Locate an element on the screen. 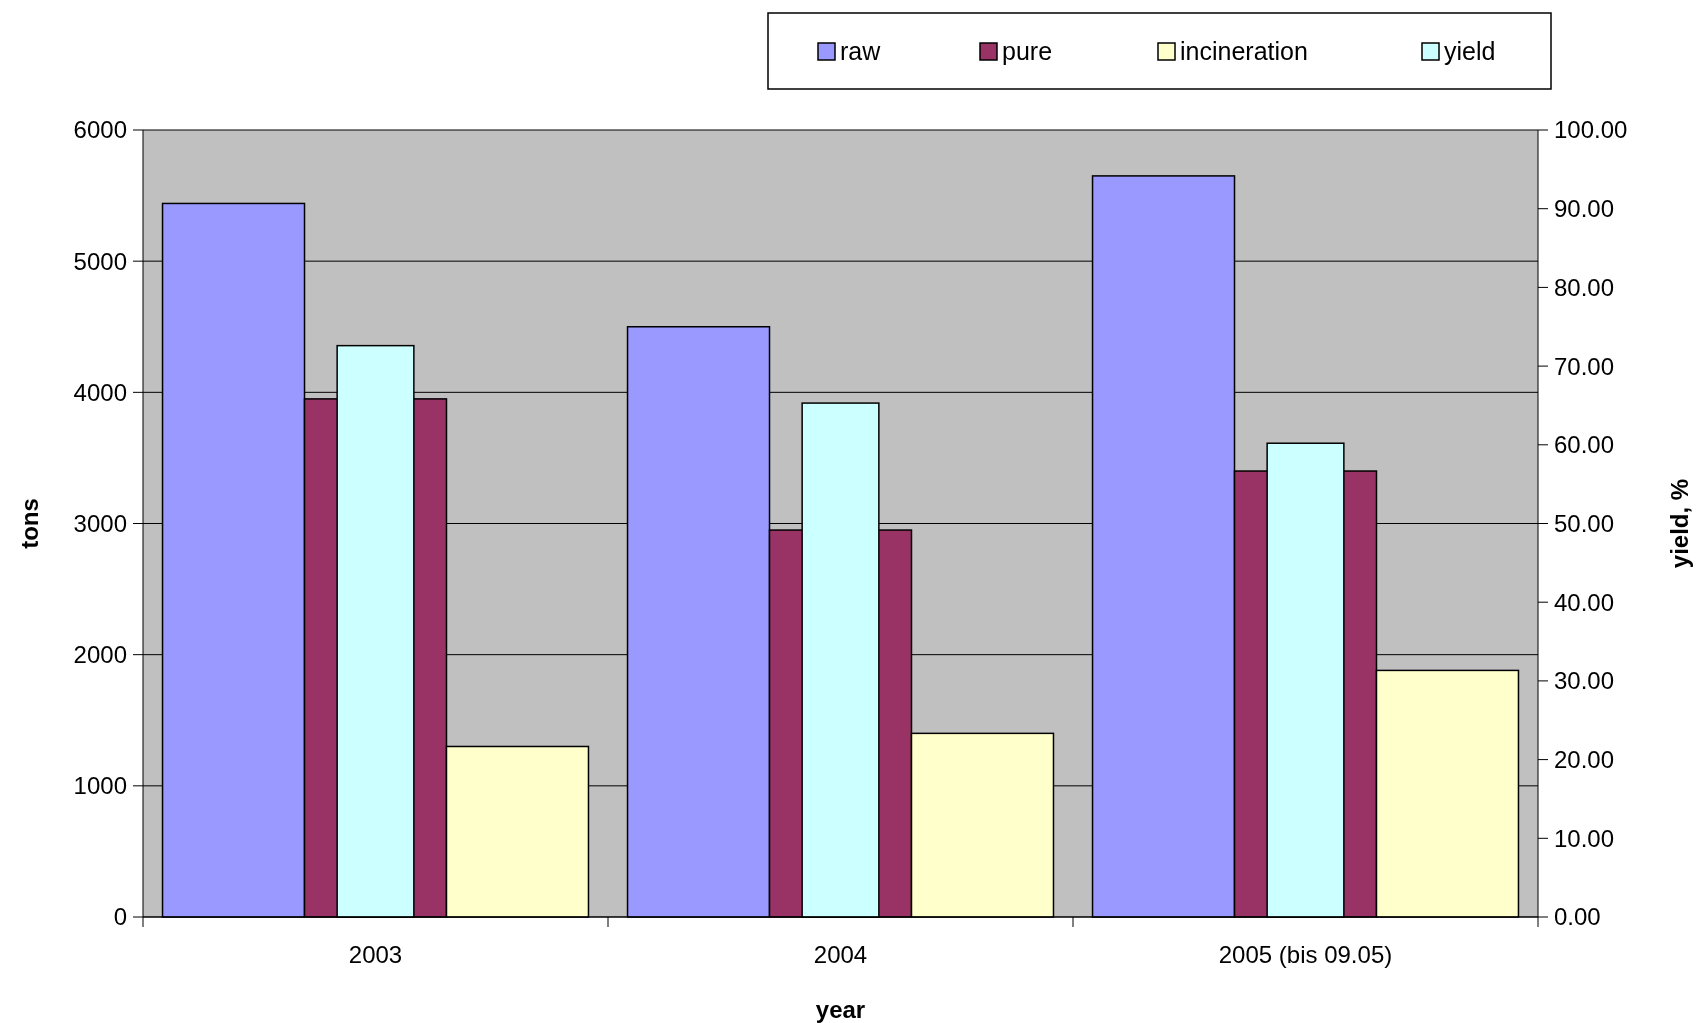 The image size is (1698, 1023). legend-label: yield is located at coordinates (1470, 50).